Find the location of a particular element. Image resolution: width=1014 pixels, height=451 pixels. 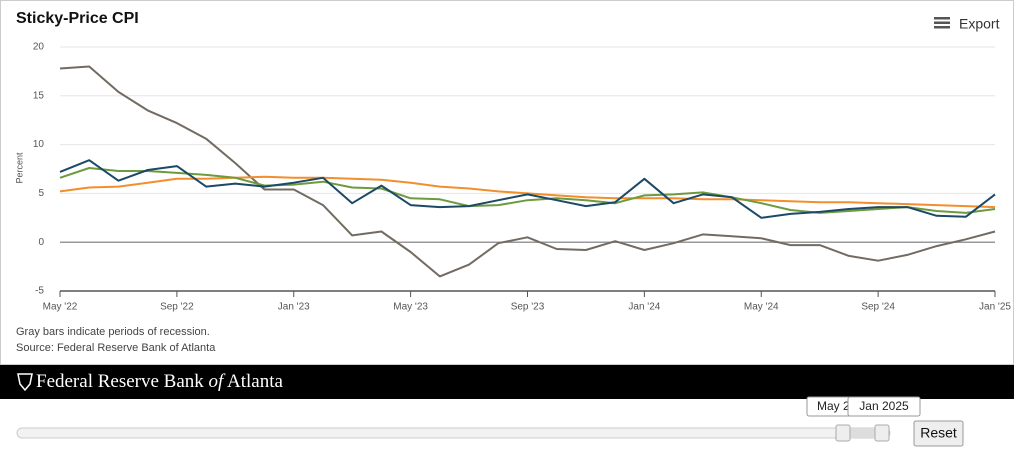

y-tick-label: -5 is located at coordinates (39, 291).